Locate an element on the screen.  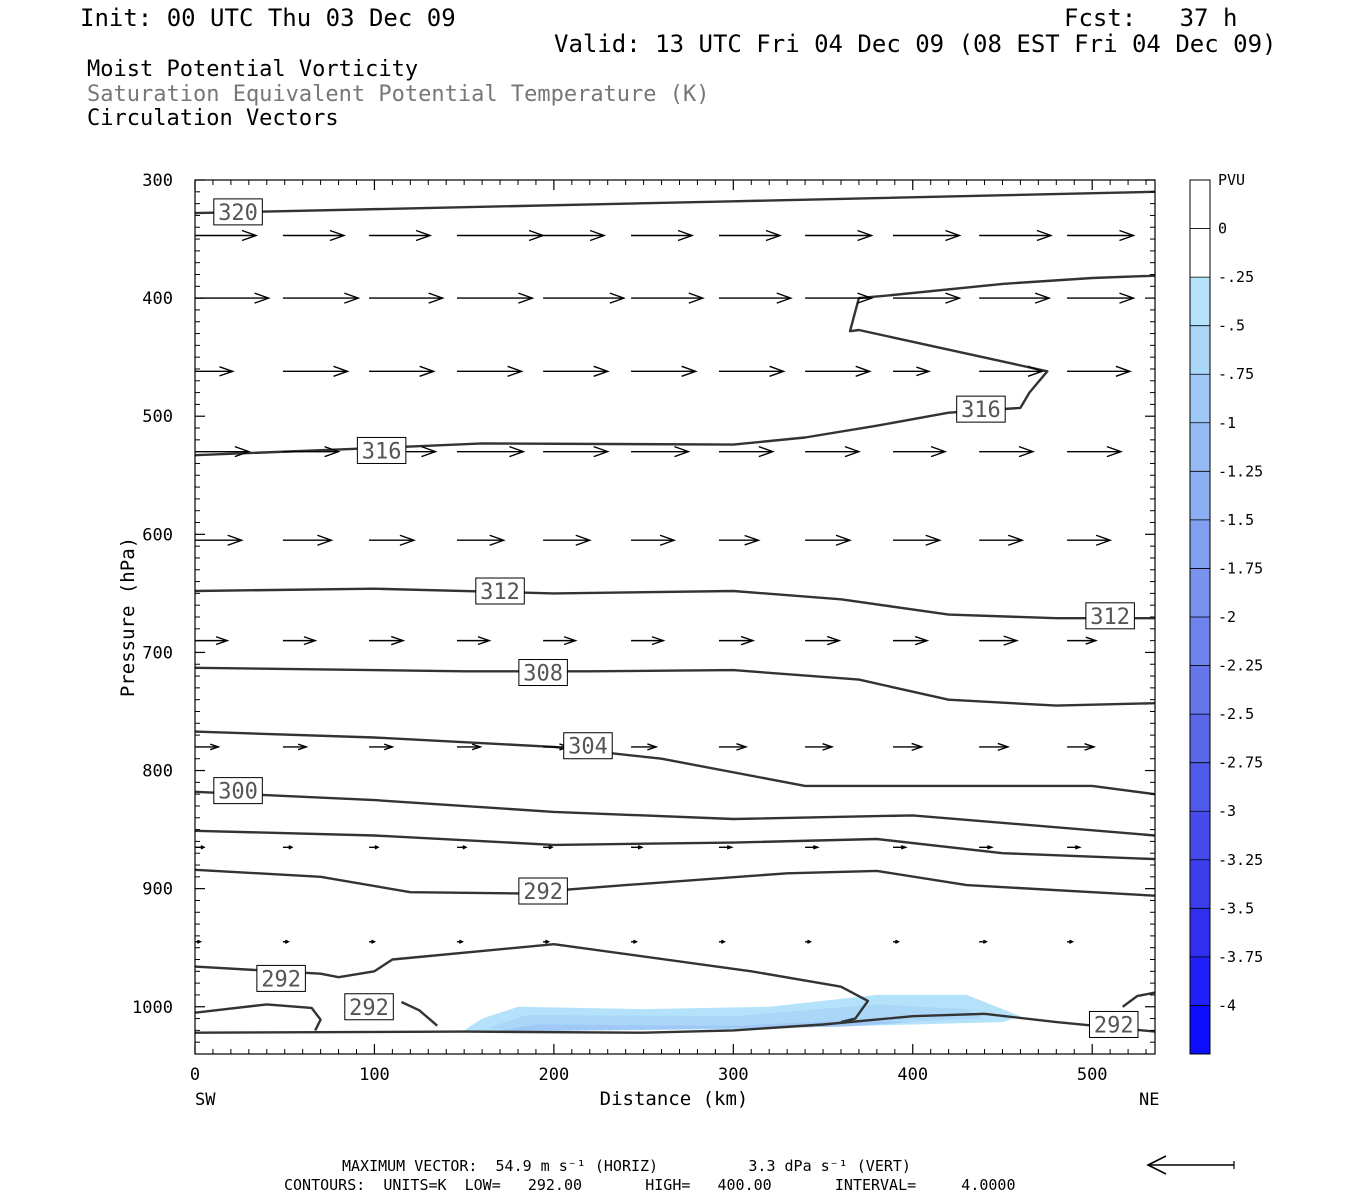
contour-label: 304 is located at coordinates (588, 747).